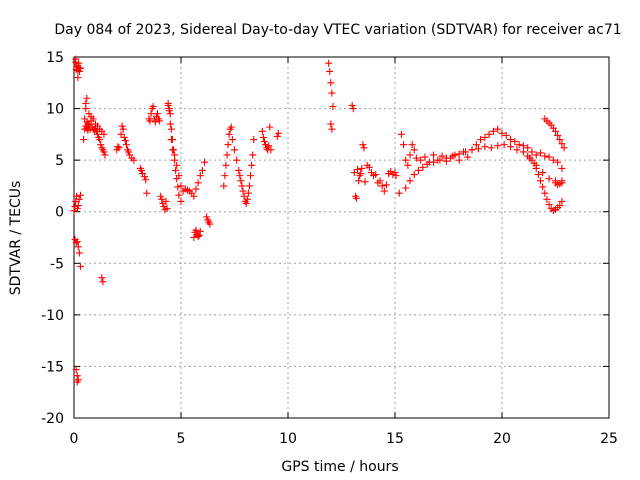 This screenshot has height=480, width=640. Describe the element at coordinates (16, 238) in the screenshot. I see `y-axis-label: SDTVAR / TECUs` at that location.